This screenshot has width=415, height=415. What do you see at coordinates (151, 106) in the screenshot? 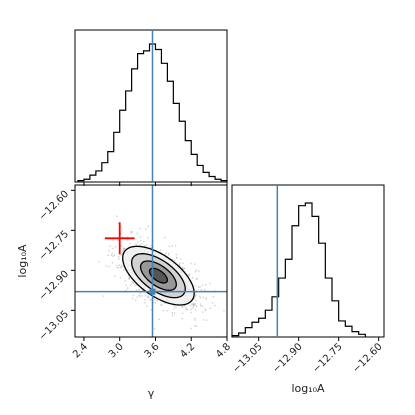
I see `panel-frame-hist-gamma` at bounding box center [151, 106].